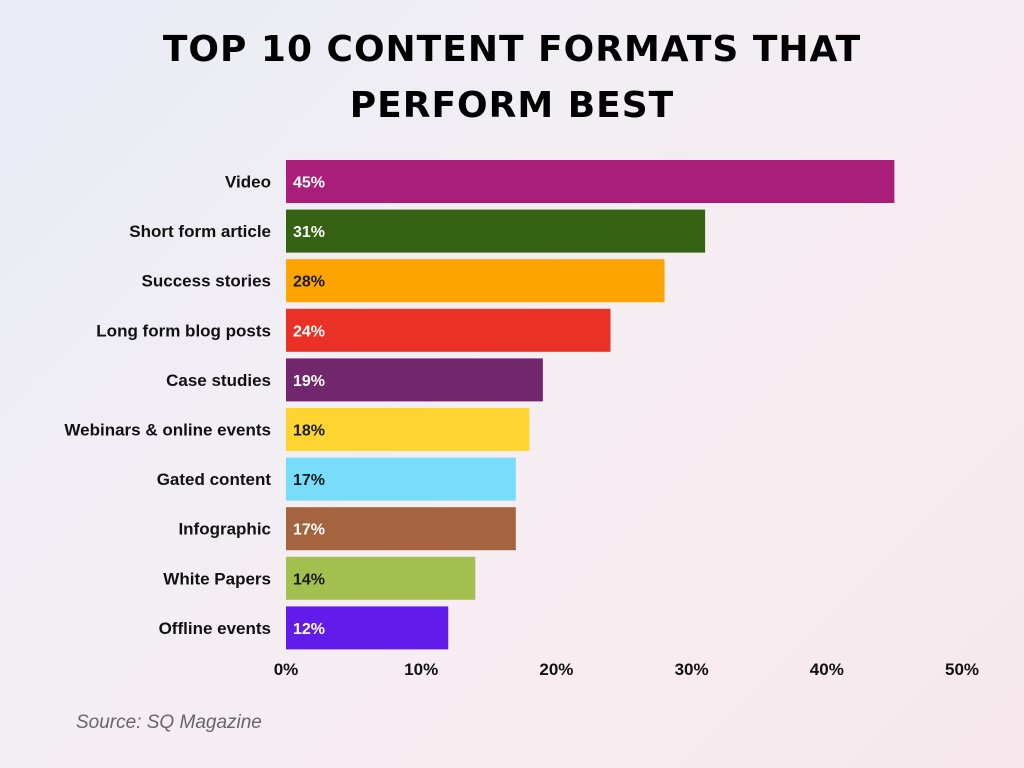 The width and height of the screenshot is (1024, 768). I want to click on category-label-long-form-blog-posts: Long form blog posts, so click(183, 330).